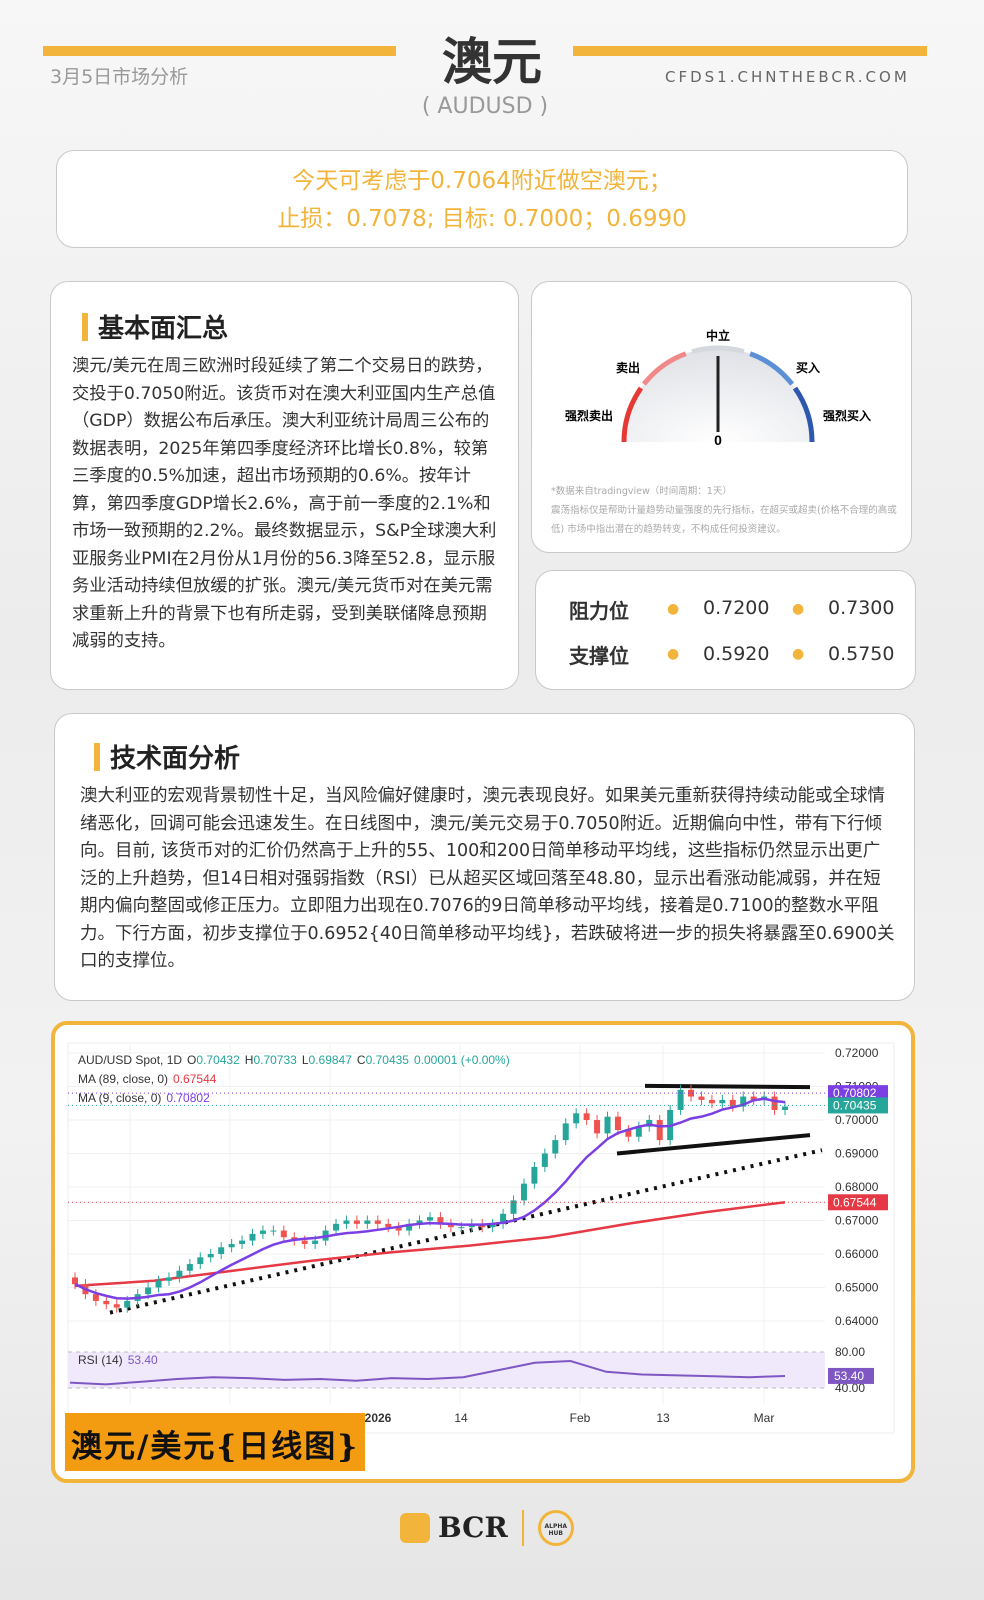 Image resolution: width=984 pixels, height=1600 pixels. Describe the element at coordinates (495, 756) in the screenshot. I see `technical-title: 技术面分析` at that location.